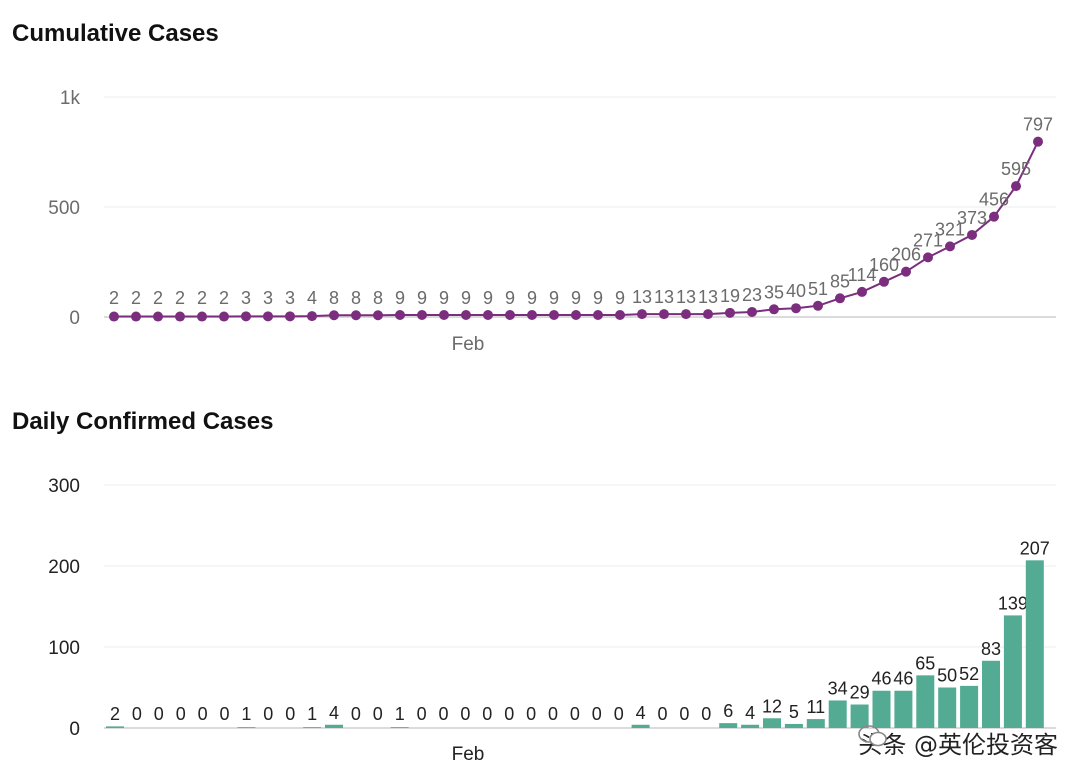  I want to click on cumulative-data-label: 19, so click(730, 296).